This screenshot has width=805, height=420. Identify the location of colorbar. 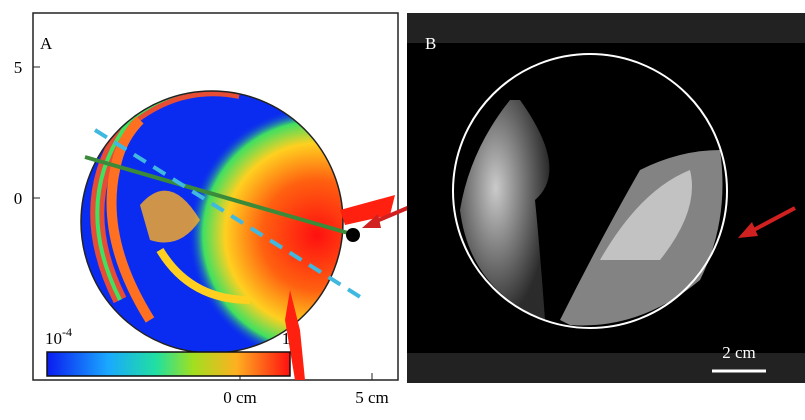
(168, 364).